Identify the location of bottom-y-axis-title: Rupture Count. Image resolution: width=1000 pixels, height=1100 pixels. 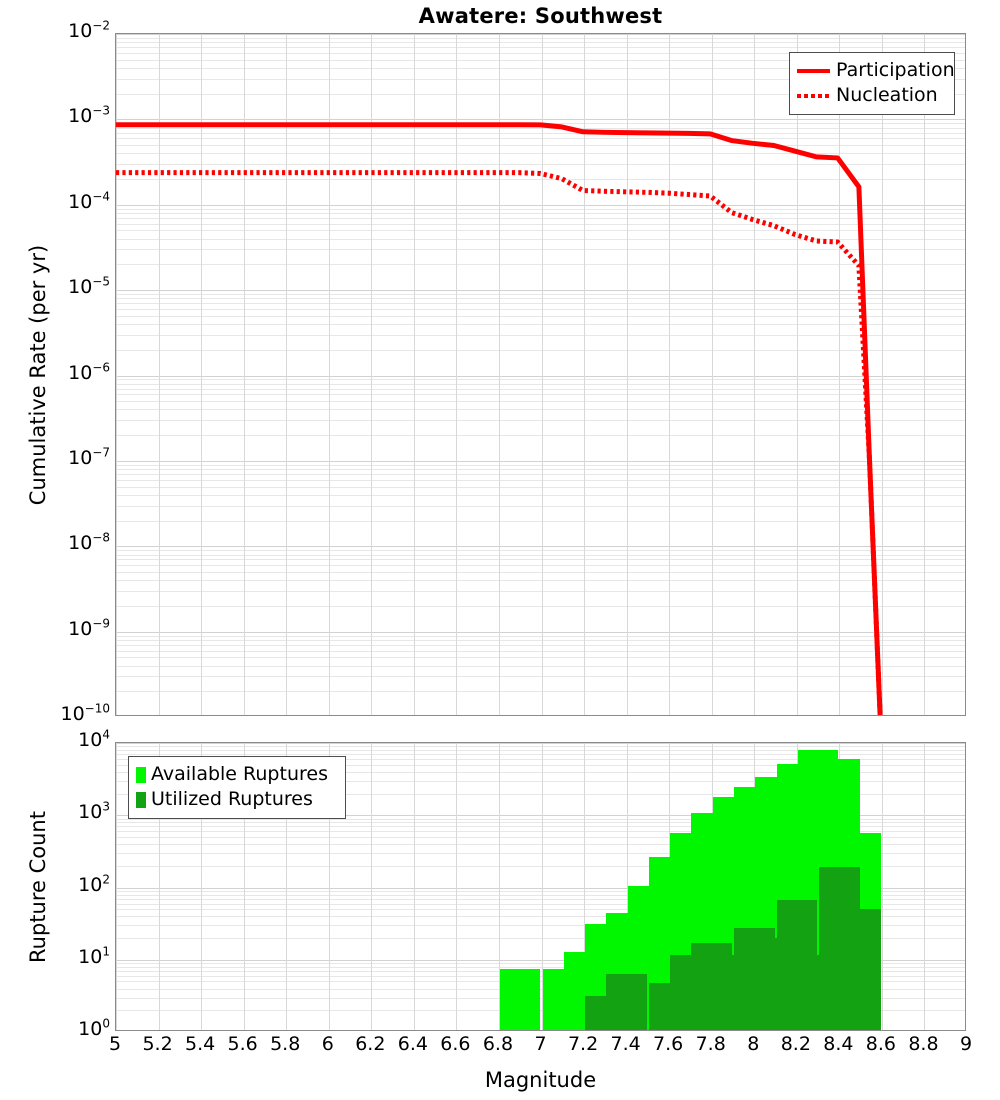
(38, 887).